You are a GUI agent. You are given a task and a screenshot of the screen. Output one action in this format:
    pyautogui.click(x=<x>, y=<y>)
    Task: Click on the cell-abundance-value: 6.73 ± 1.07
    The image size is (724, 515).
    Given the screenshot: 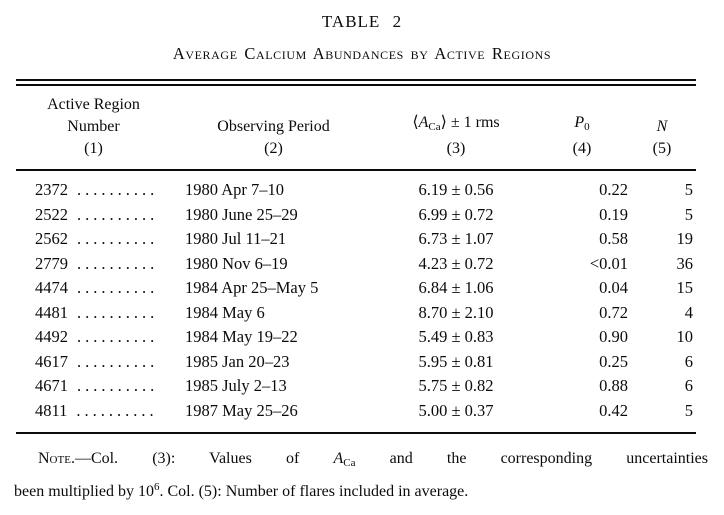 What is the action you would take?
    pyautogui.click(x=456, y=238)
    